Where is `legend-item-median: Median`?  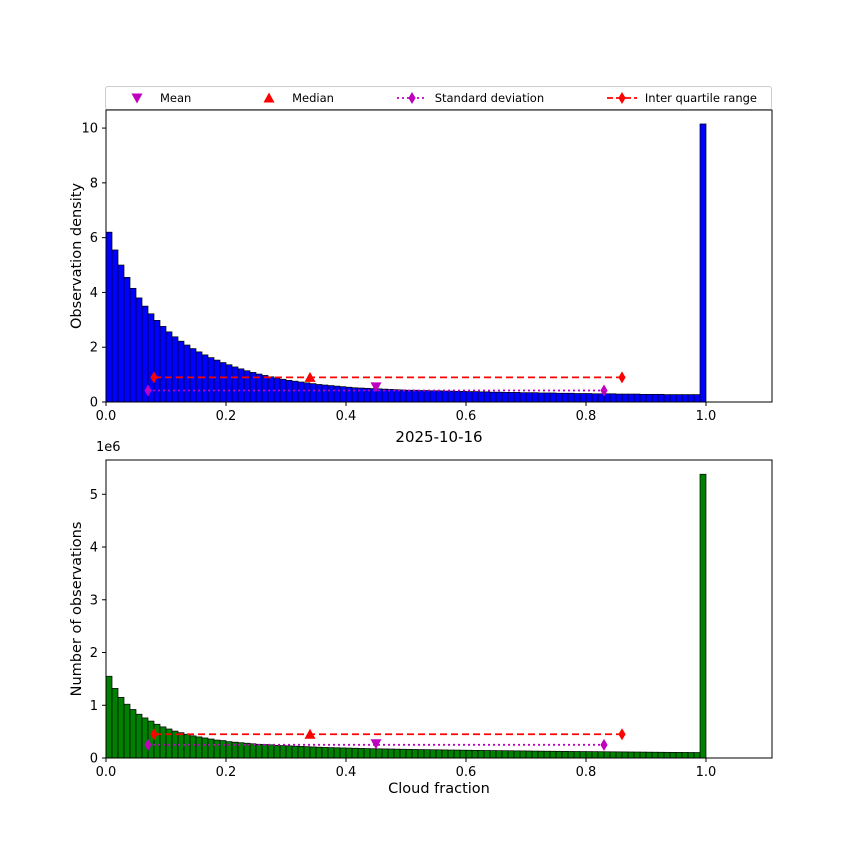
legend-item-median: Median is located at coordinates (293, 98).